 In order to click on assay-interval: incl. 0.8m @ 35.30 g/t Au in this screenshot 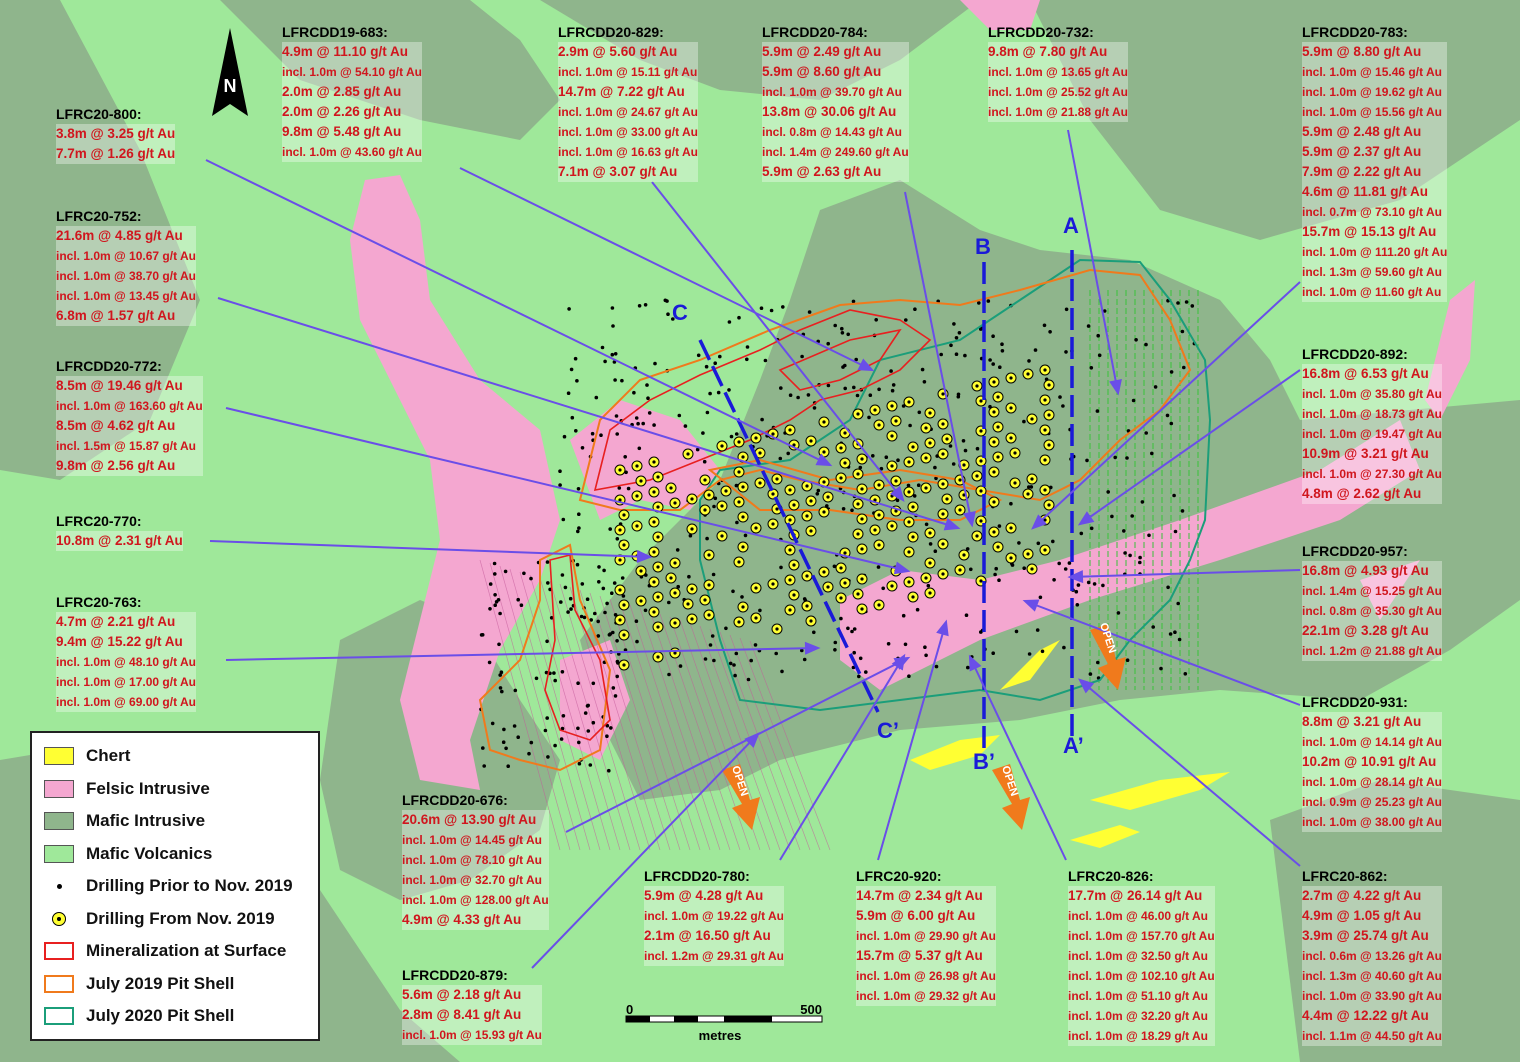, I will do `click(1372, 611)`.